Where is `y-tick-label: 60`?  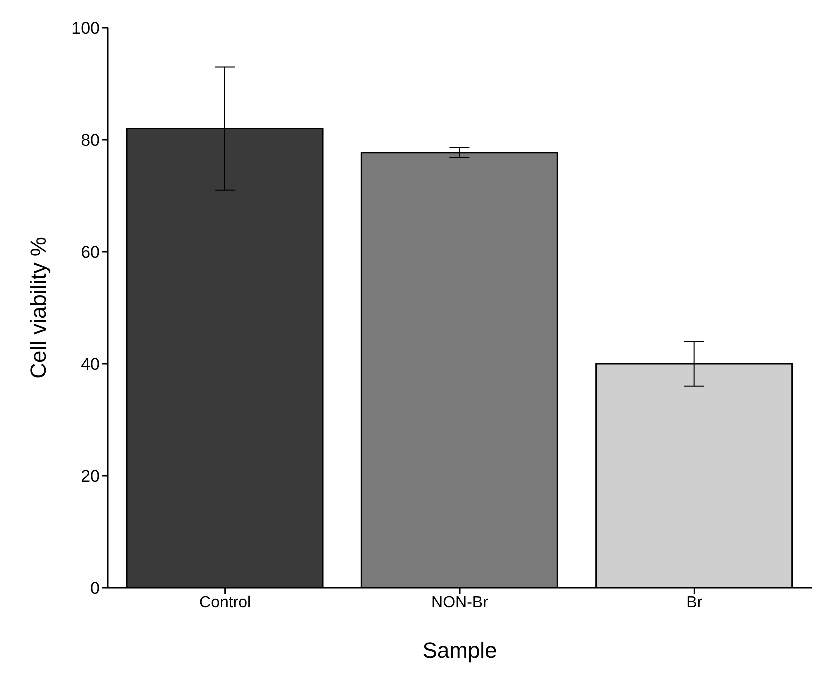 y-tick-label: 60 is located at coordinates (90, 252).